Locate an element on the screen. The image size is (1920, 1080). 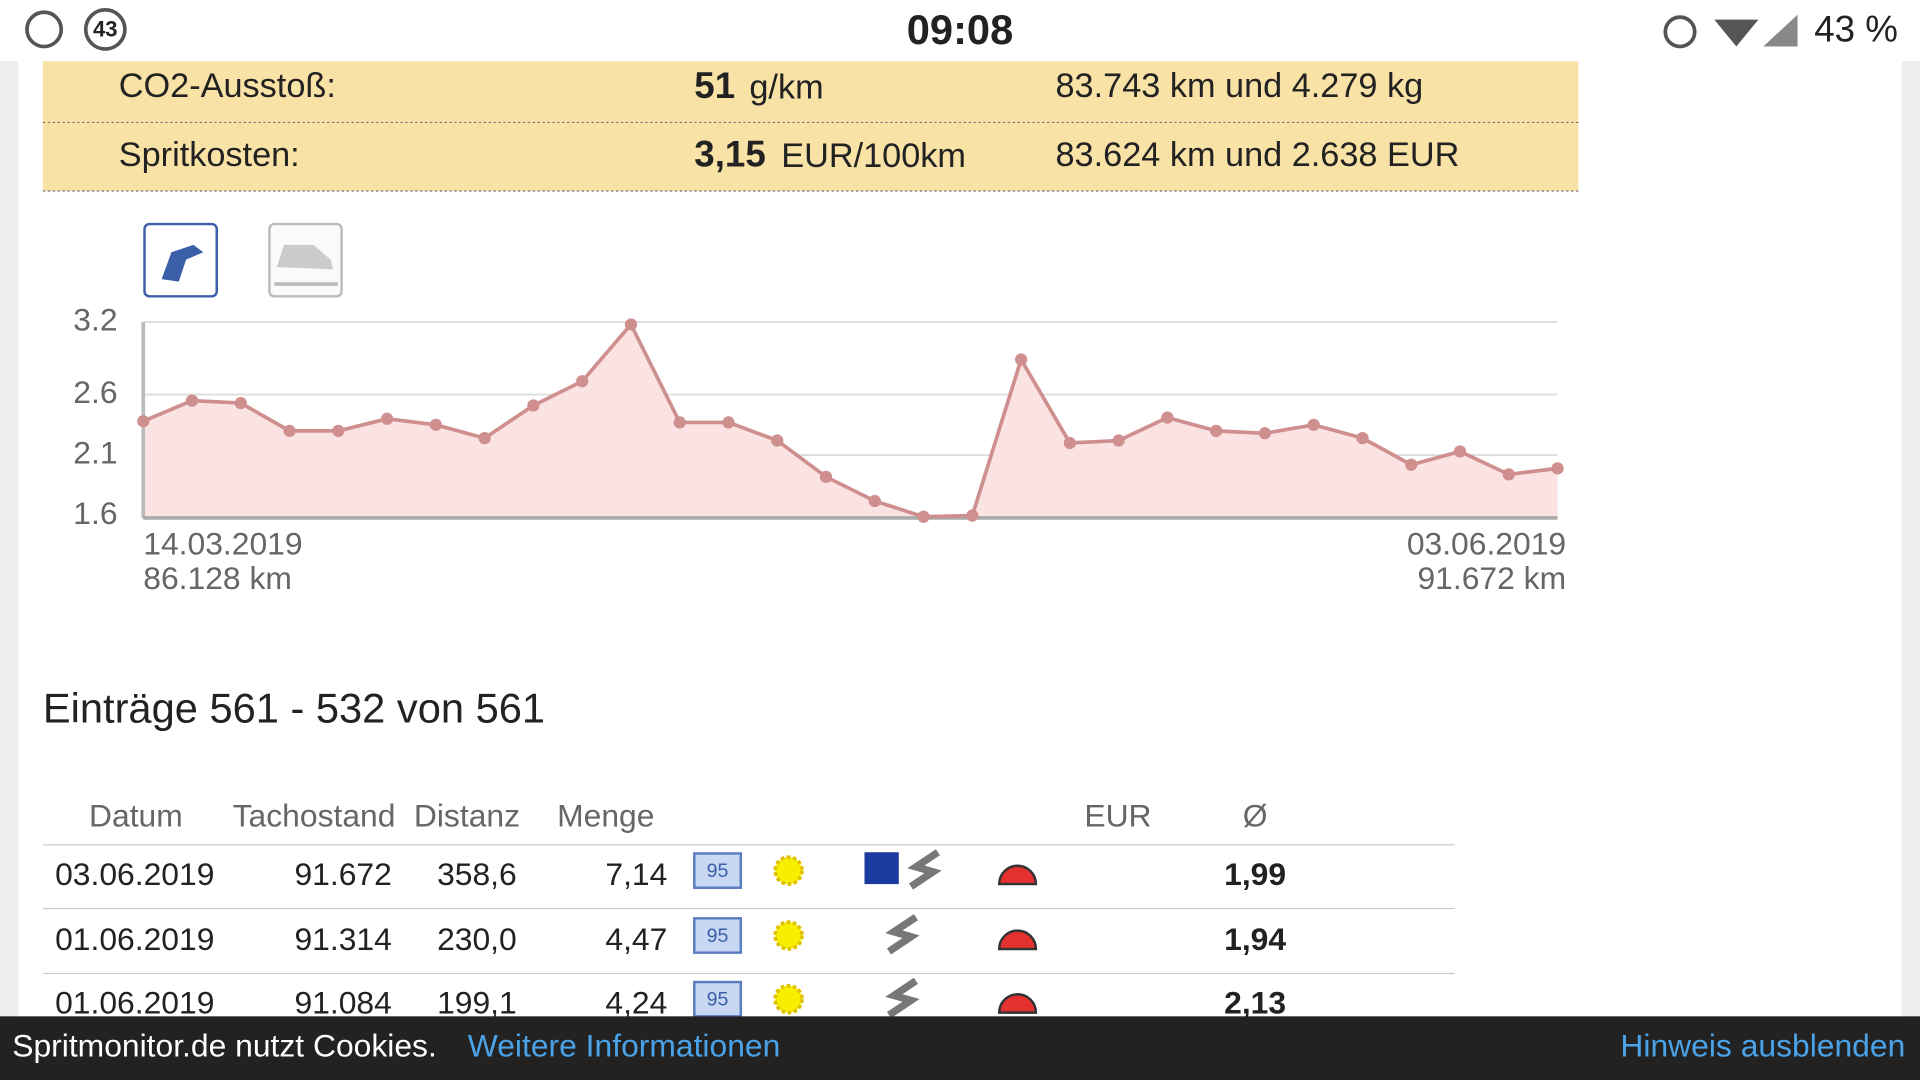
column-header: Menge is located at coordinates (605, 815).